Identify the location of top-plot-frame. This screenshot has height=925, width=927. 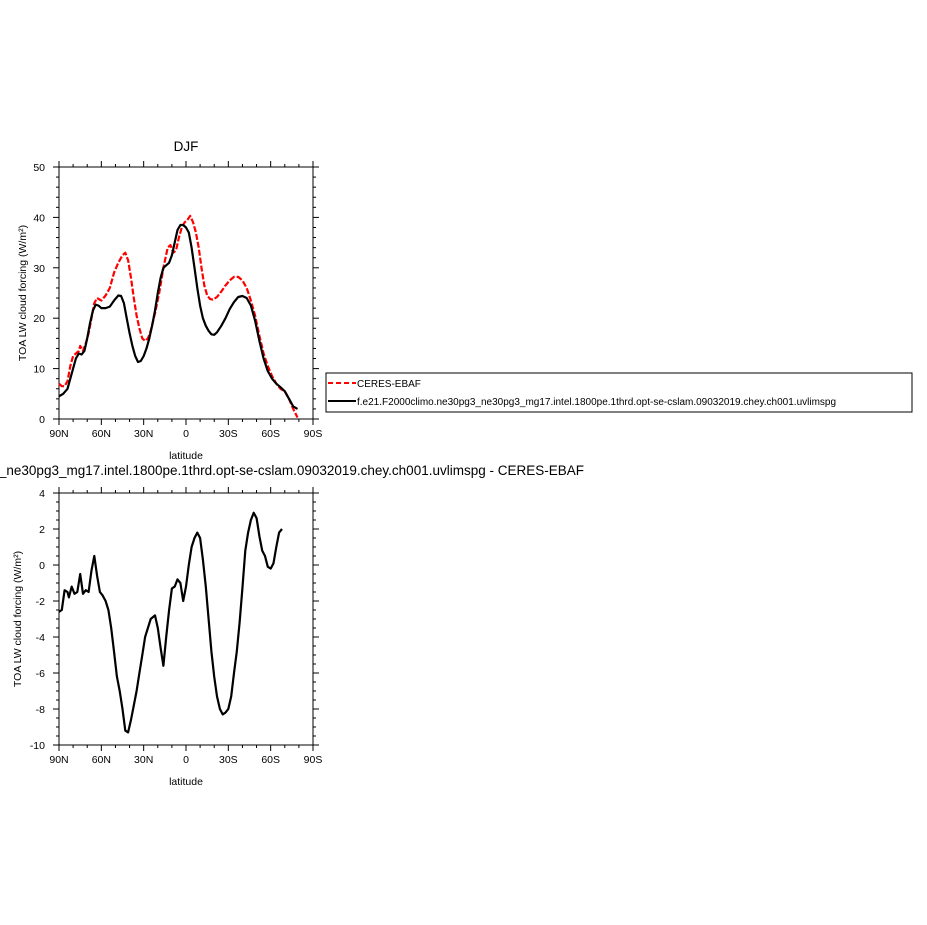
(186, 293).